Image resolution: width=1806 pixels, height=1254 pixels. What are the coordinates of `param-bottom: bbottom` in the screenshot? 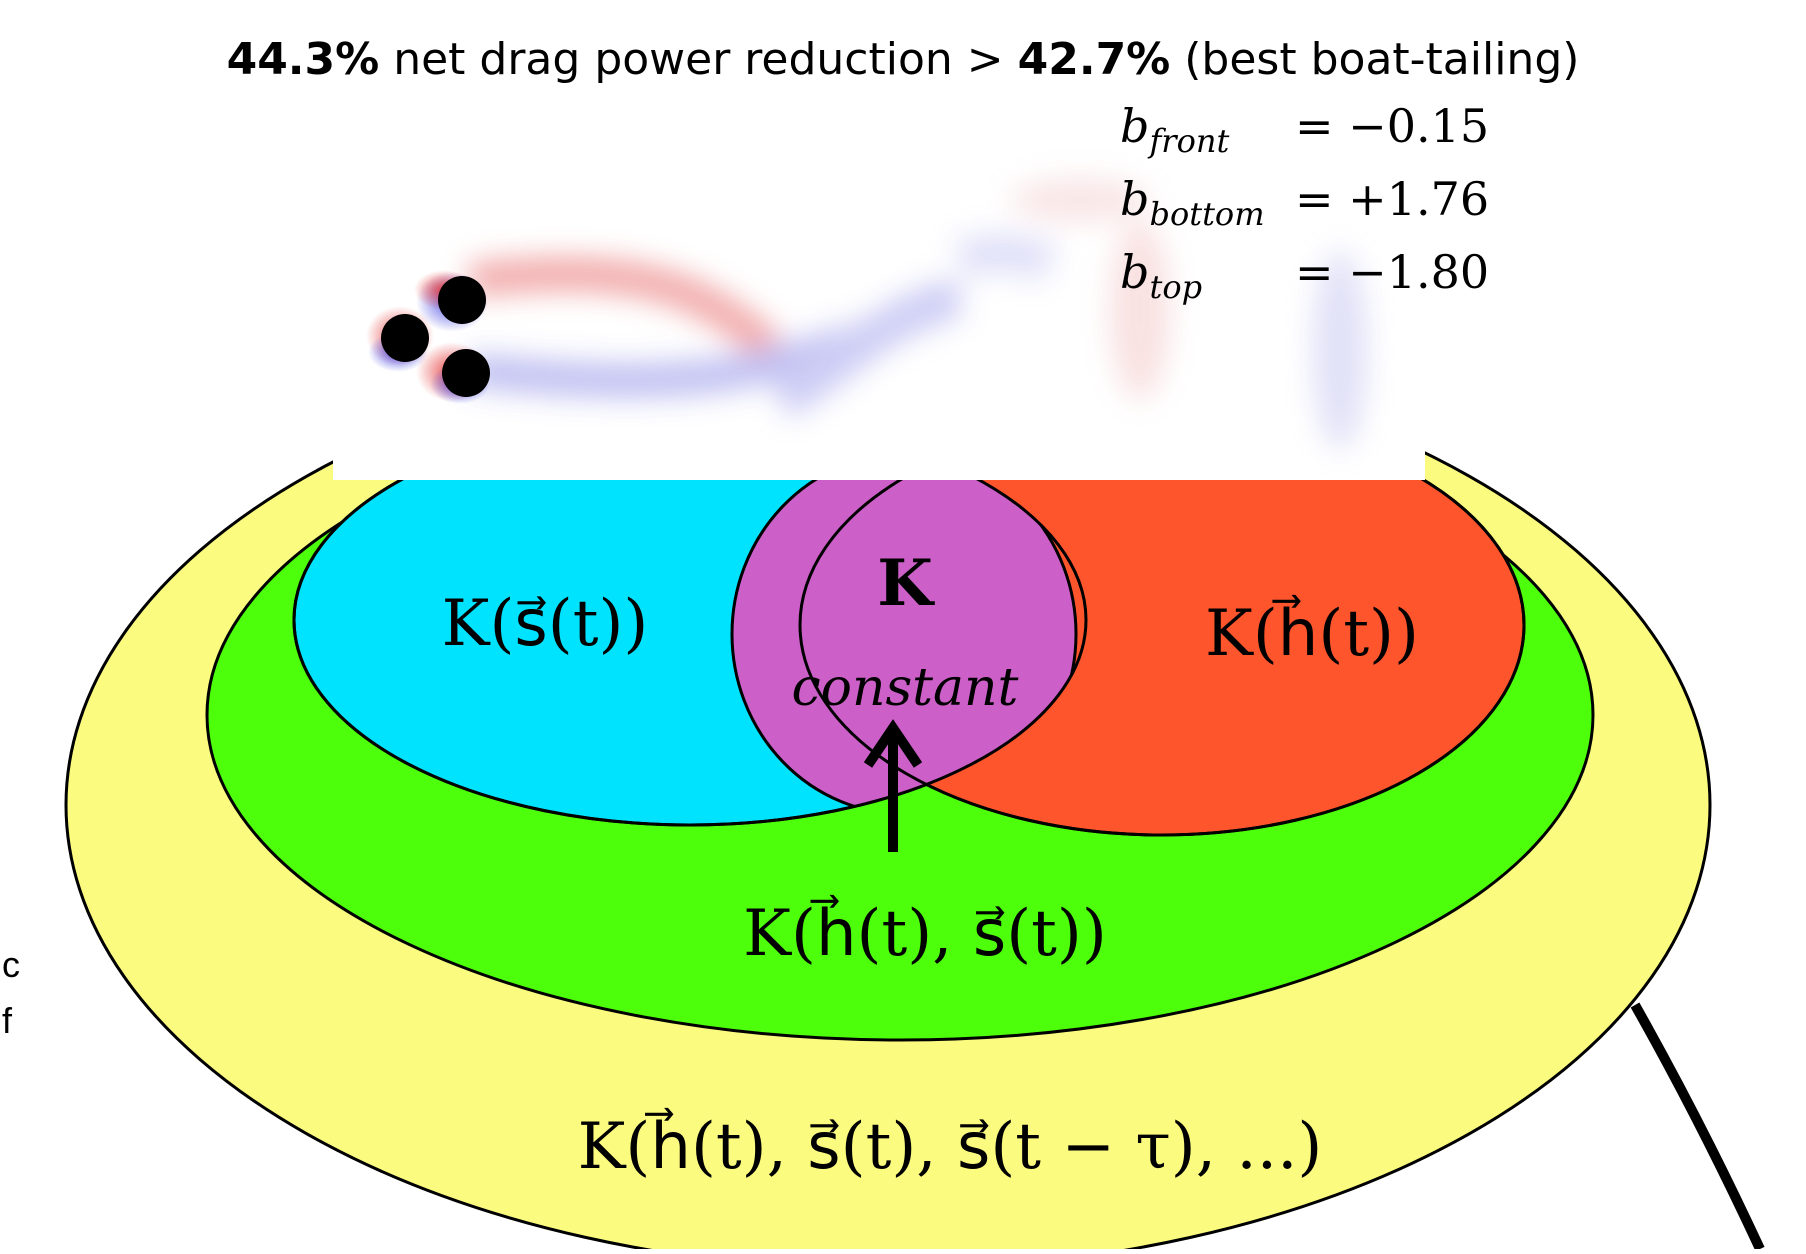 It's located at (1192, 202).